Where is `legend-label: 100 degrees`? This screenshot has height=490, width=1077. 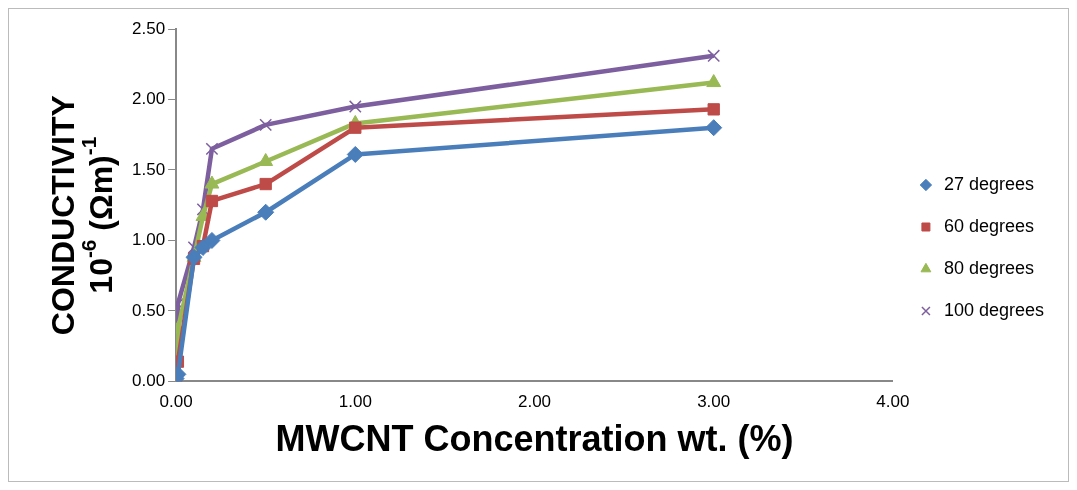 legend-label: 100 degrees is located at coordinates (994, 309).